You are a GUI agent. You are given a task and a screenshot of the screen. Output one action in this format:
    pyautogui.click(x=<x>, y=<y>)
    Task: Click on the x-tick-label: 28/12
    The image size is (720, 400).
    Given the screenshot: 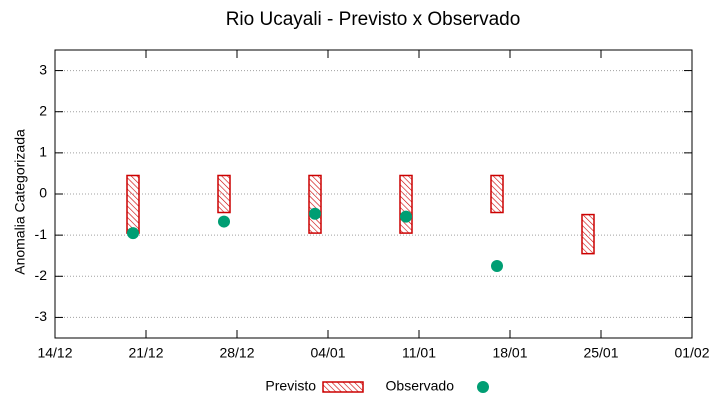 What is the action you would take?
    pyautogui.click(x=236, y=353)
    